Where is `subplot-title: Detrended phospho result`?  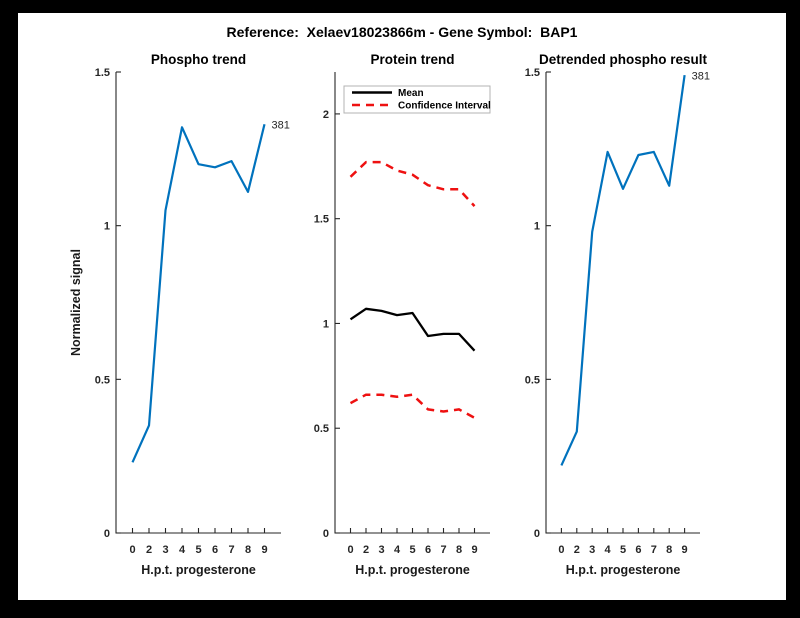 subplot-title: Detrended phospho result is located at coordinates (623, 59).